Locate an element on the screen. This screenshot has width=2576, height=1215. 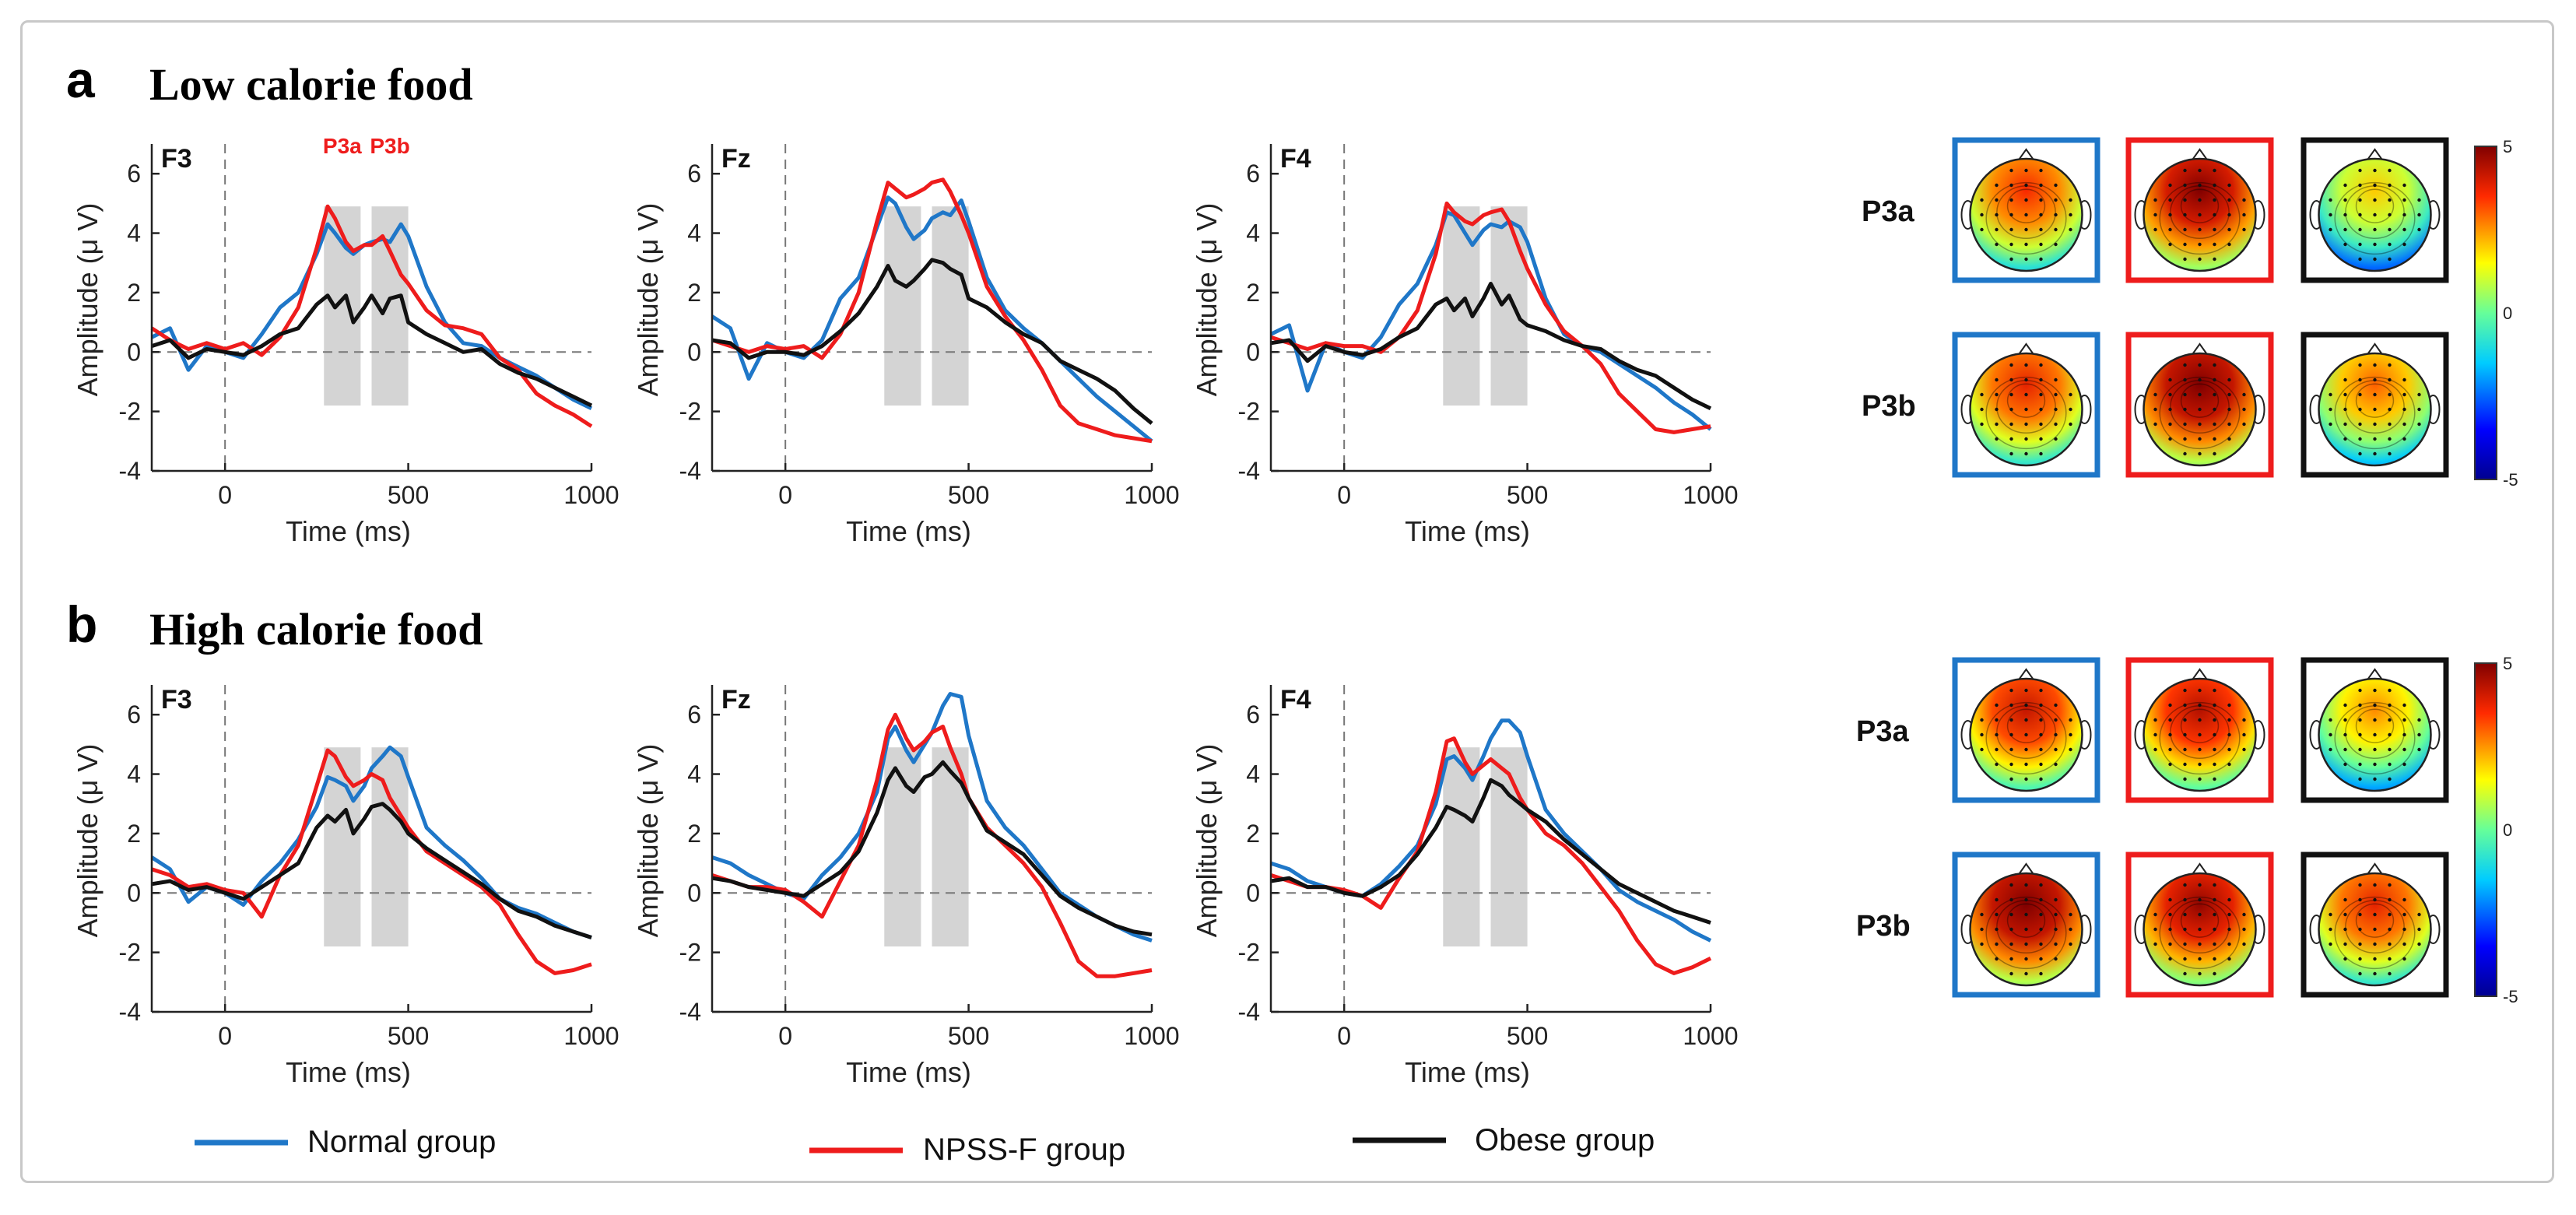
y-tick-label: 0 is located at coordinates (694, 352).